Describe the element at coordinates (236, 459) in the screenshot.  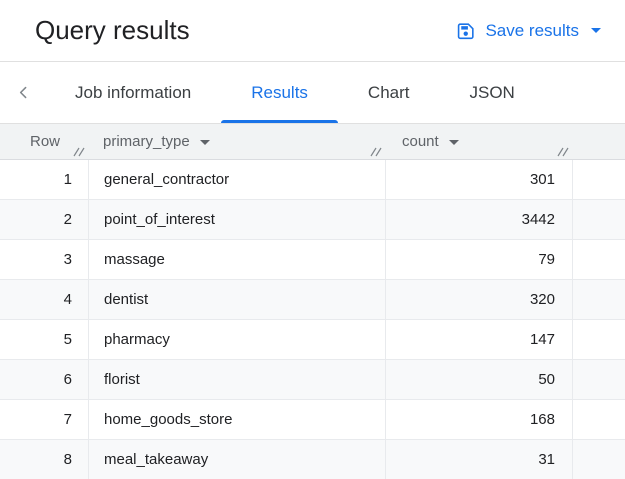
I see `primary-type-cell: meal_takeaway` at that location.